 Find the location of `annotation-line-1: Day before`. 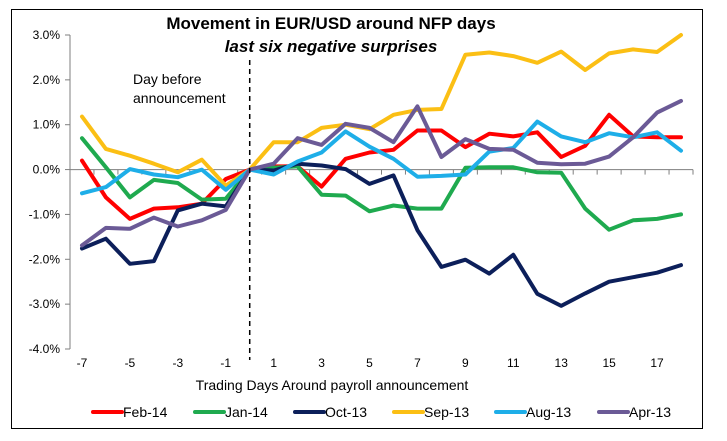

annotation-line-1: Day before is located at coordinates (167, 79).